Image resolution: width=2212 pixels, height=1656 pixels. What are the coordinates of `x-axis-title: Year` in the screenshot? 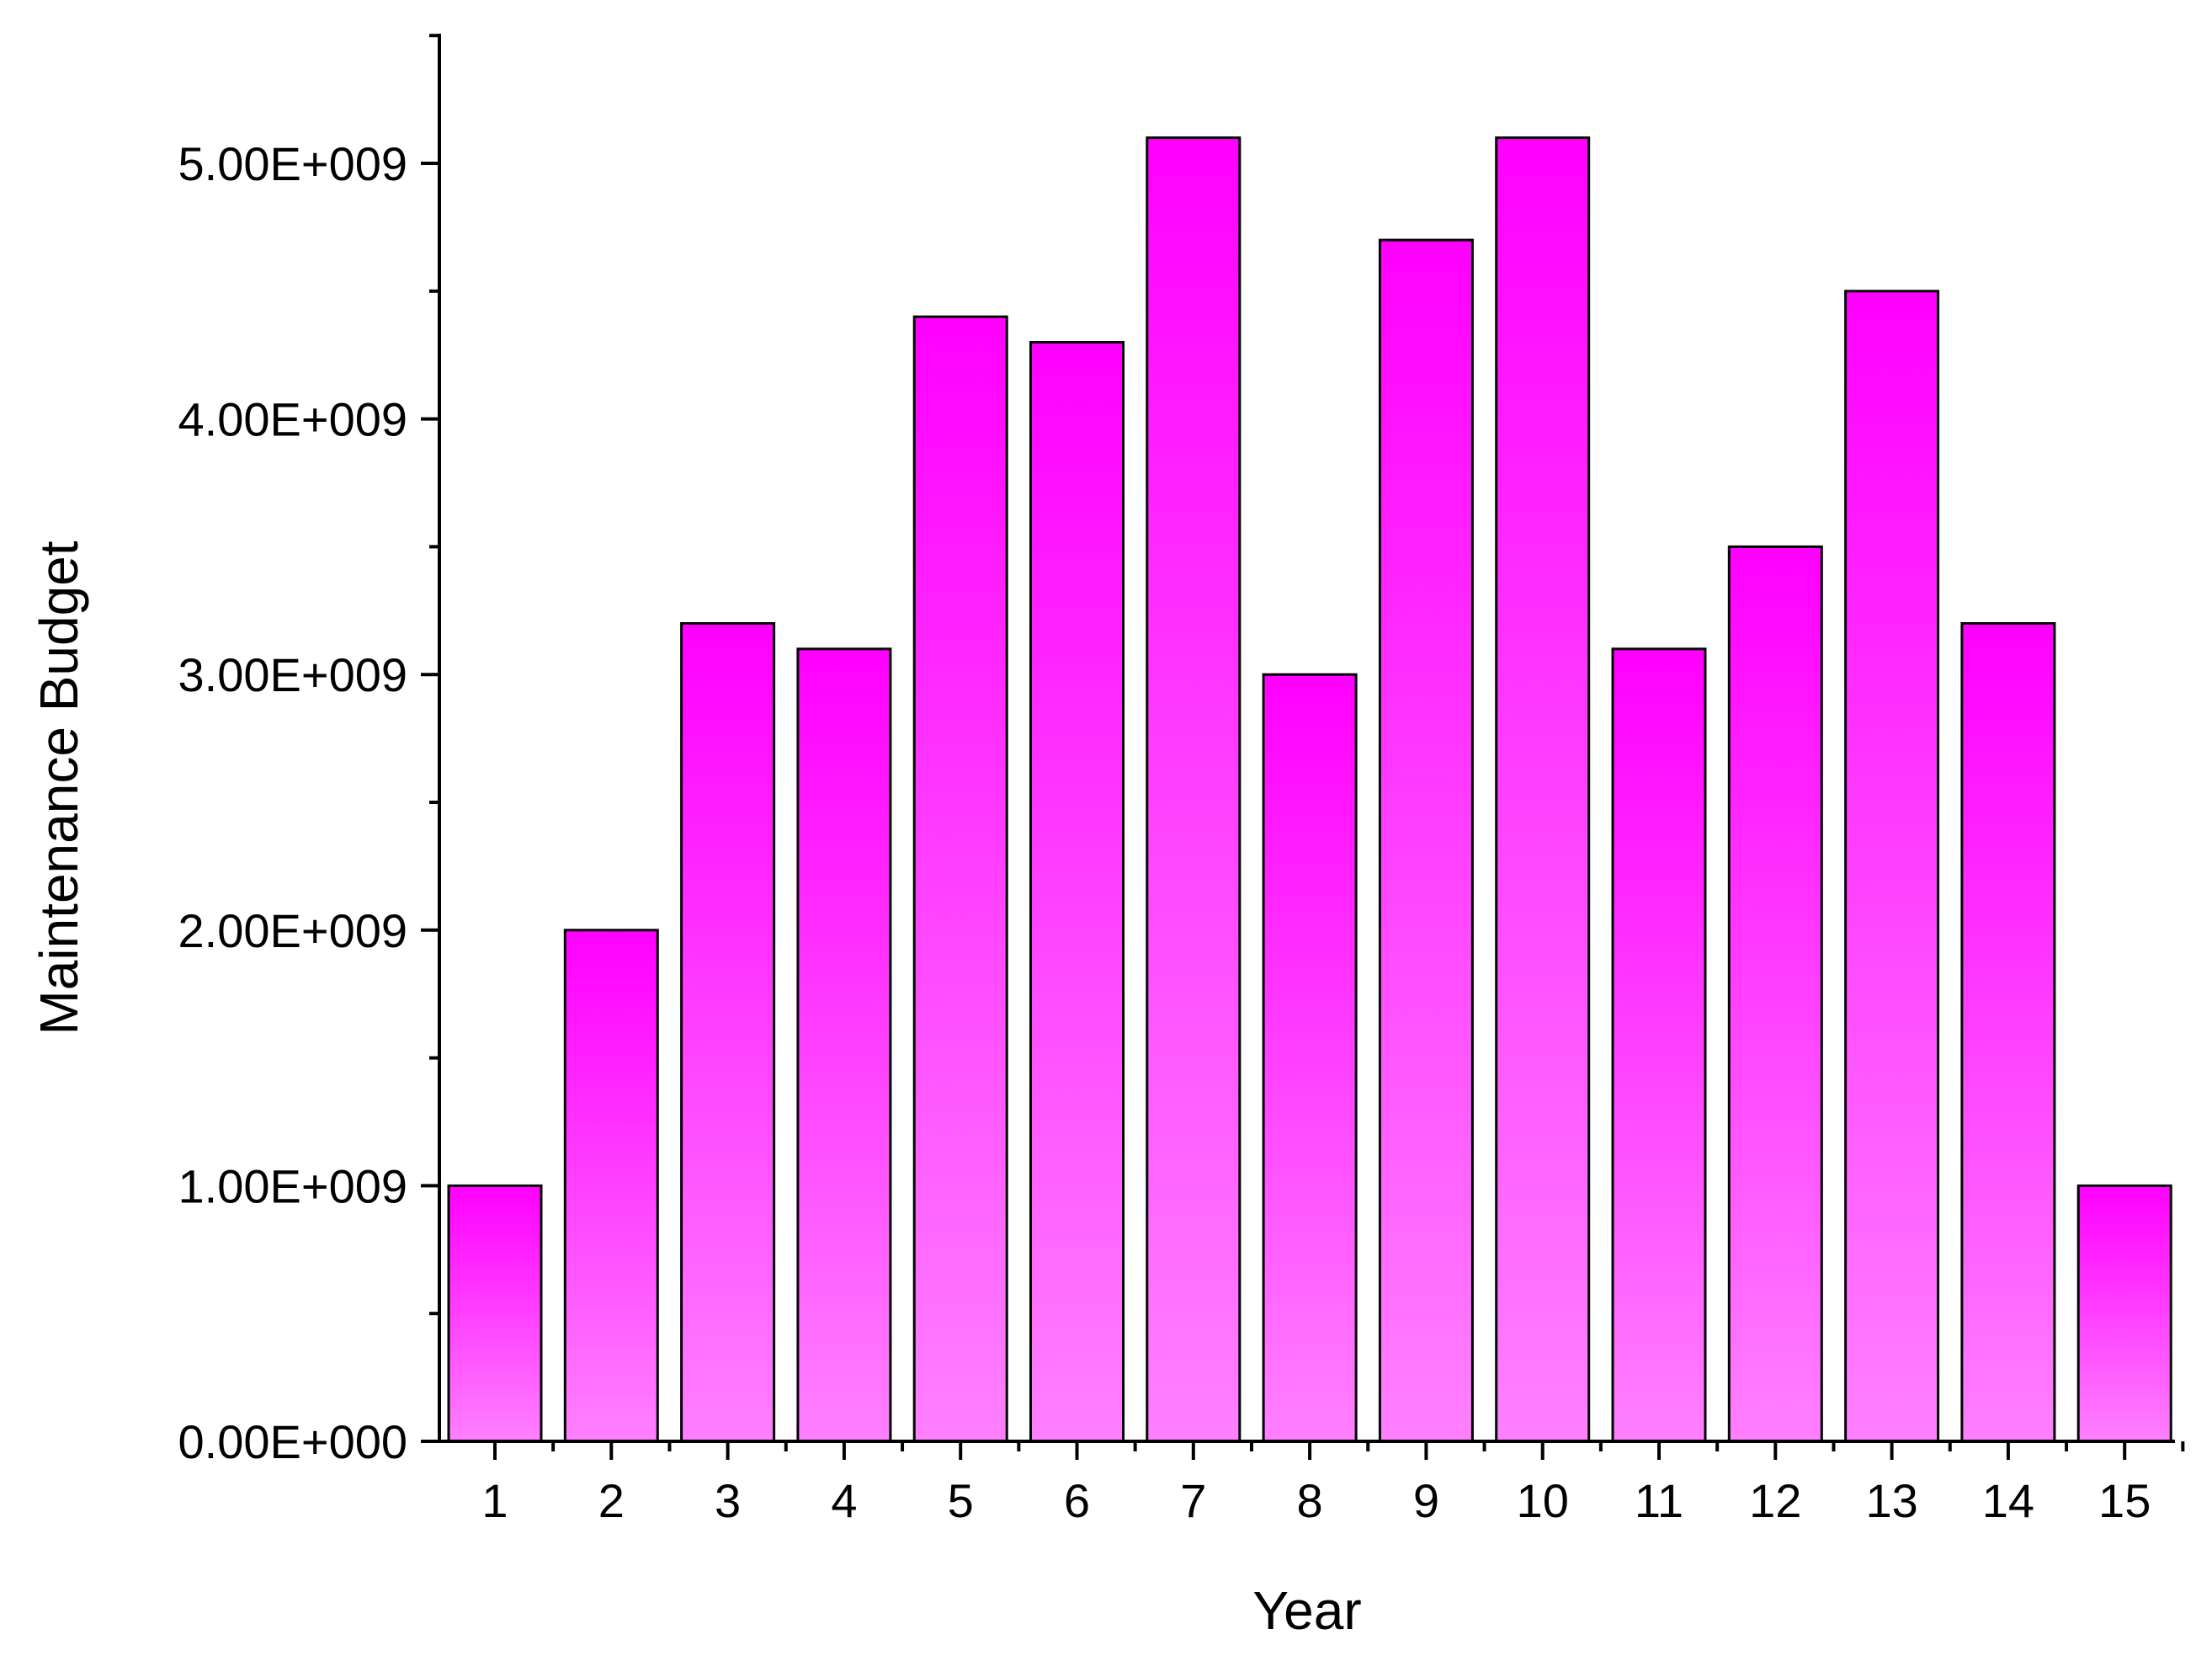 It's located at (1306, 1610).